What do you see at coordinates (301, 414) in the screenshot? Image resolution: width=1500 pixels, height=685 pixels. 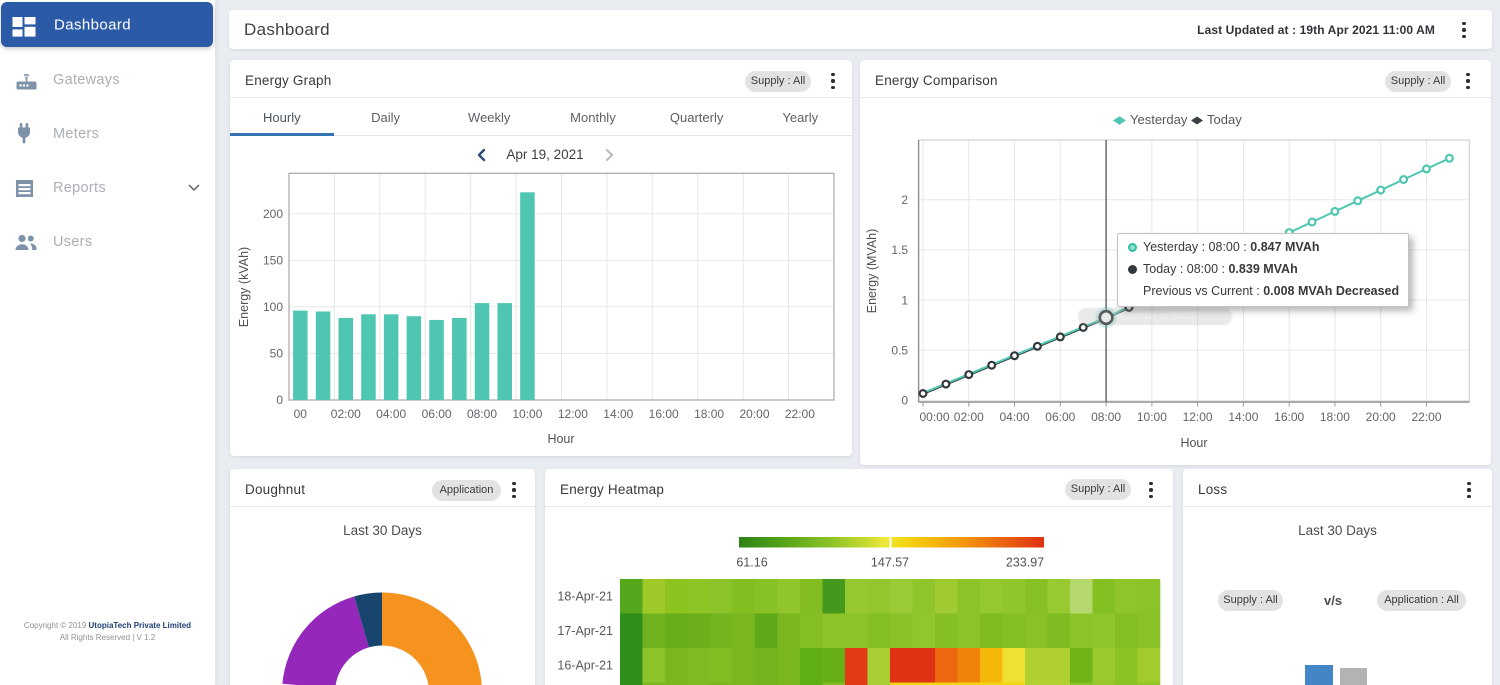 I see `svg-text: 00` at bounding box center [301, 414].